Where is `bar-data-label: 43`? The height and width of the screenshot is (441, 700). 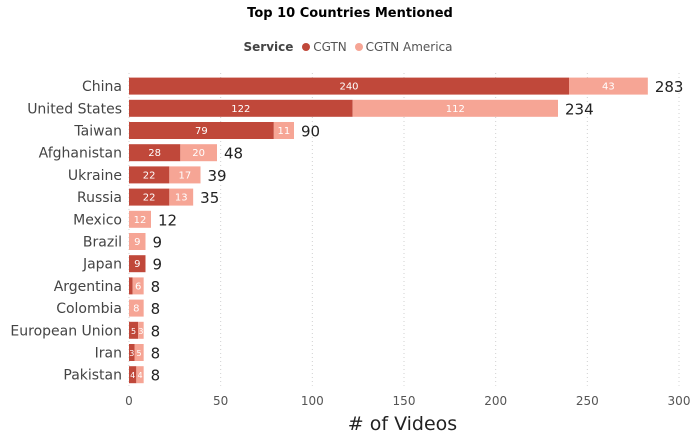 bar-data-label: 43 is located at coordinates (608, 87).